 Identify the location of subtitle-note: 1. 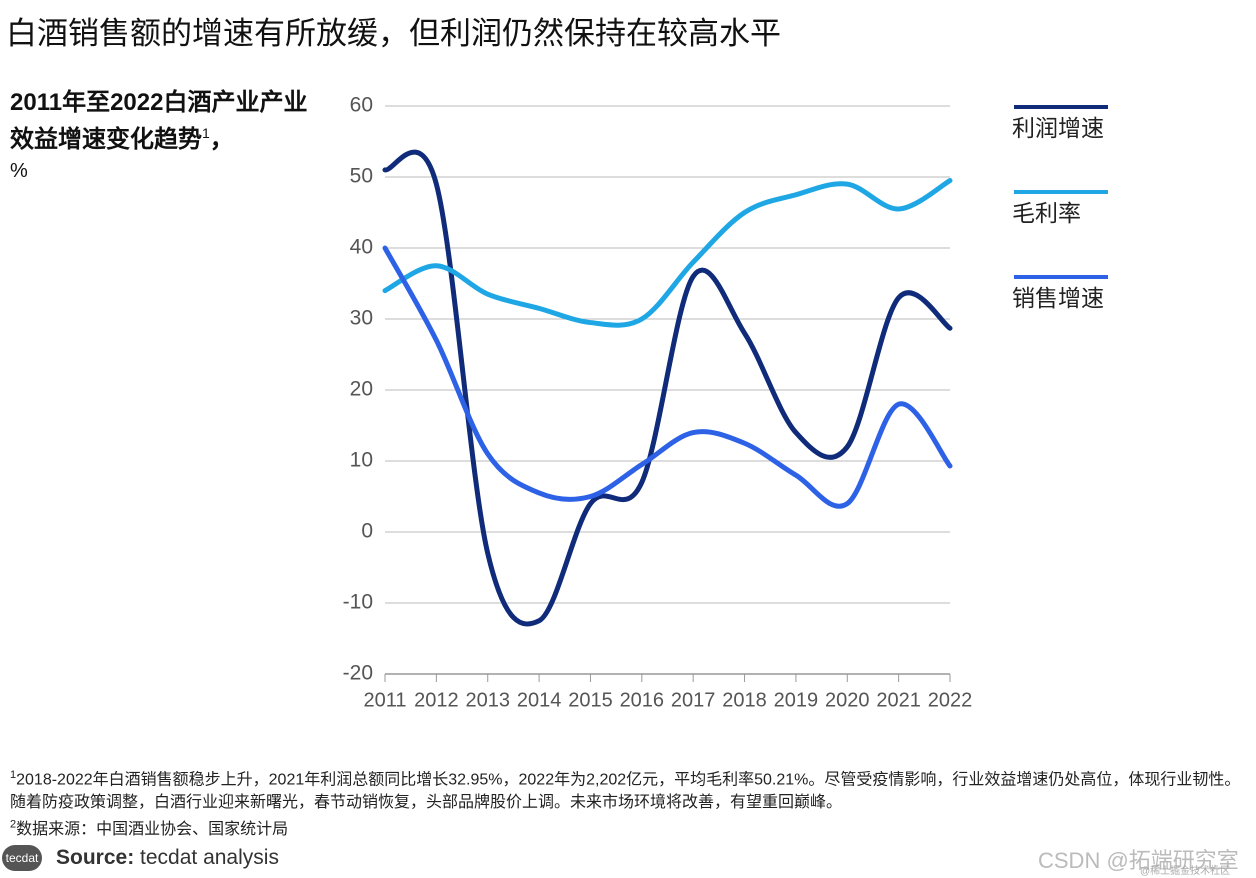
(206, 133).